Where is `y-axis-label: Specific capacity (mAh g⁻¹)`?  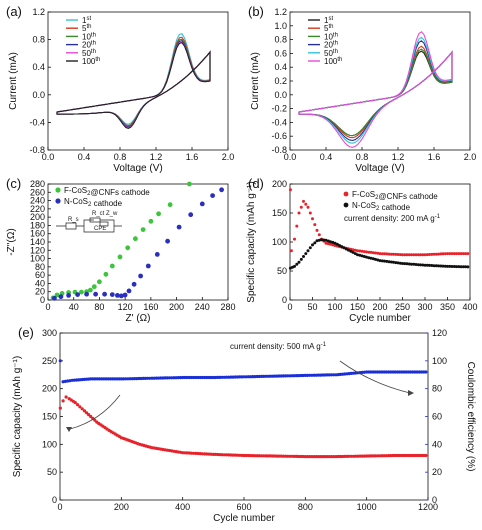 y-axis-label: Specific capacity (mAh g⁻¹) is located at coordinates (17, 416).